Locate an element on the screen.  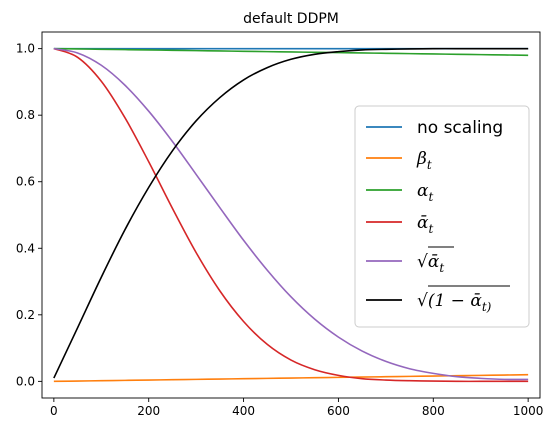
y-tick-label: 0.0 is located at coordinates (25, 381).